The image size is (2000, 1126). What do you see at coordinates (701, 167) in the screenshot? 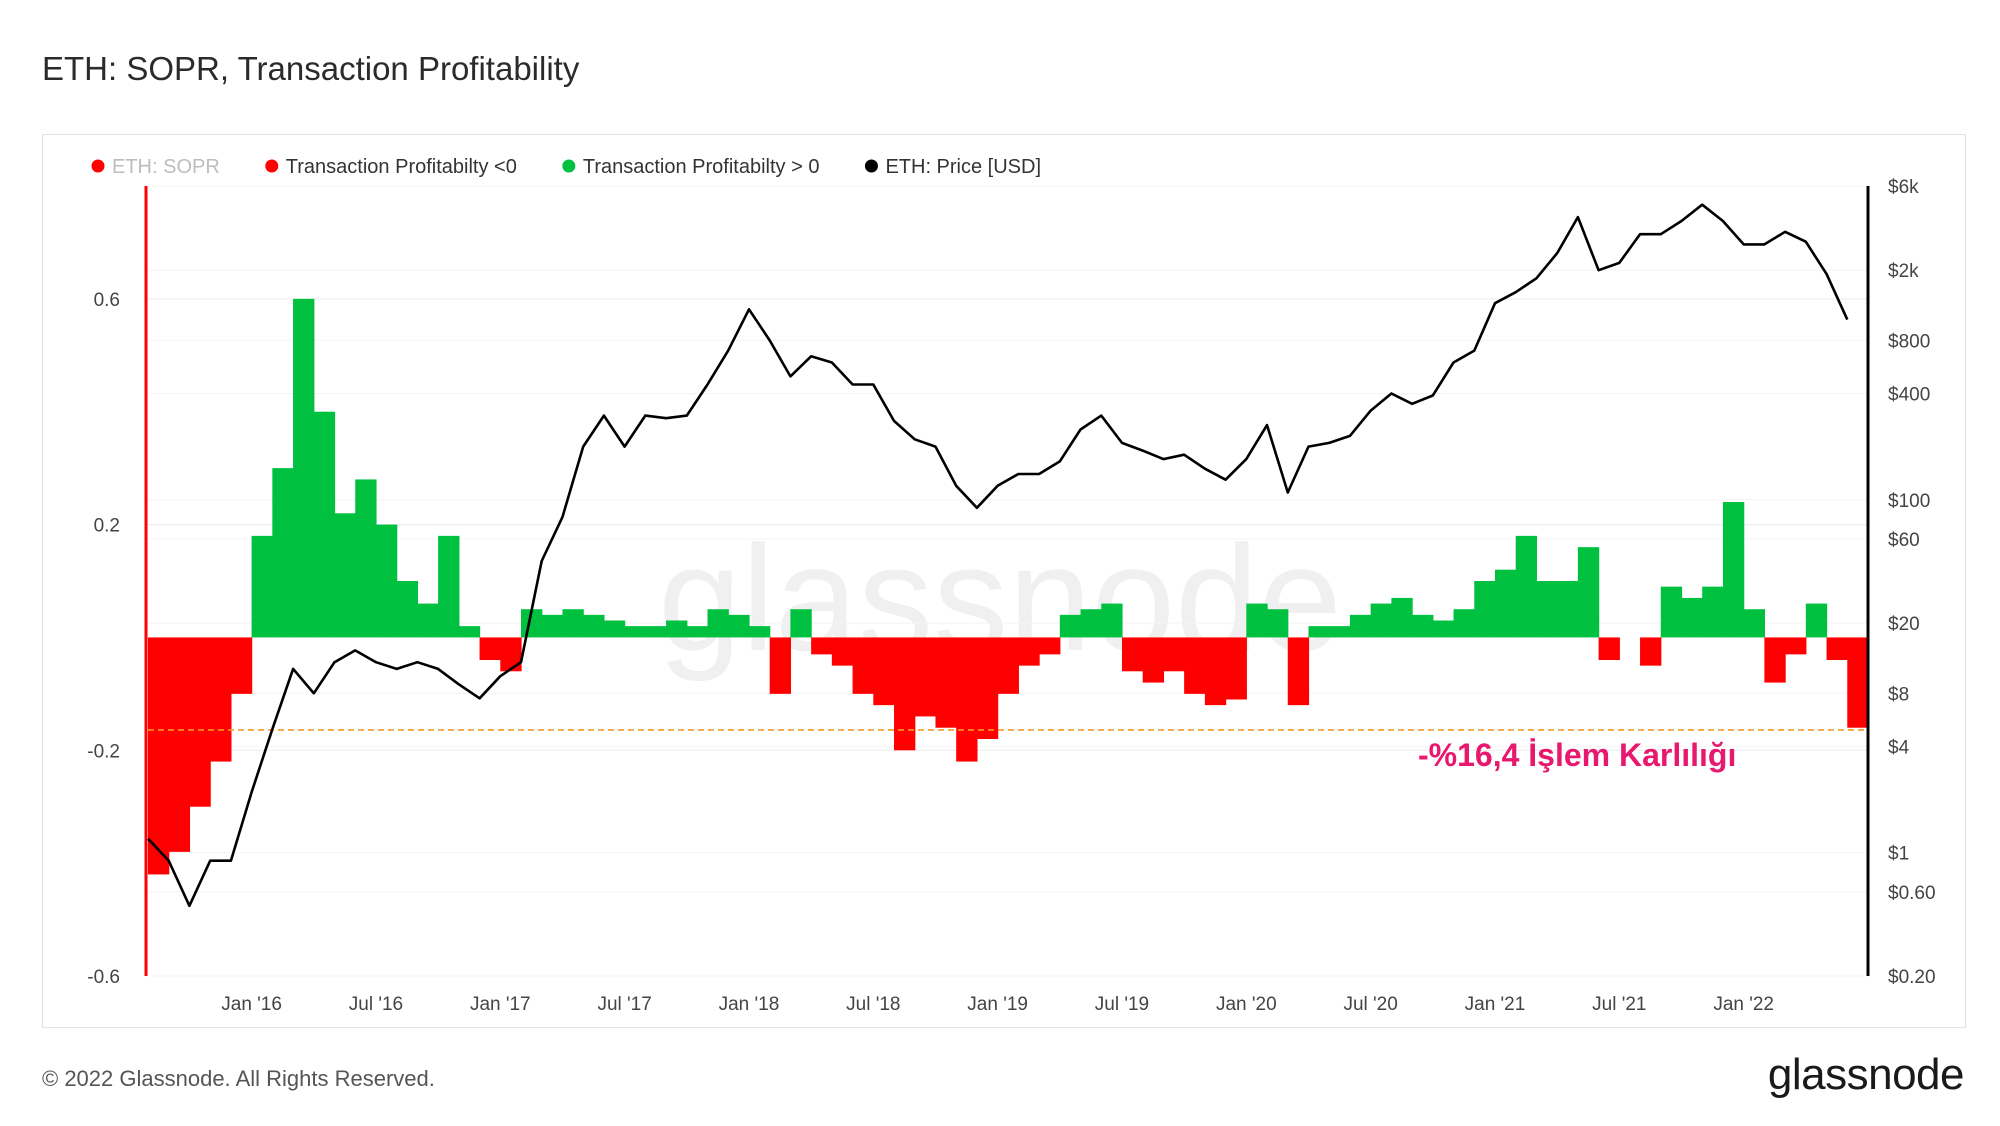
I see `legend-label: Transaction Profitabilty > 0` at bounding box center [701, 167].